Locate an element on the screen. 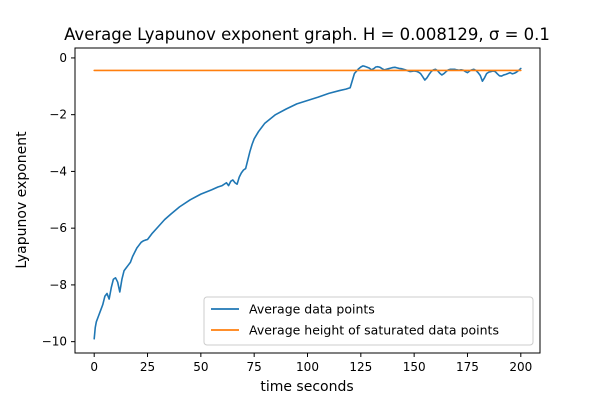 This screenshot has width=600, height=400. x-tick-label: 75 is located at coordinates (254, 367).